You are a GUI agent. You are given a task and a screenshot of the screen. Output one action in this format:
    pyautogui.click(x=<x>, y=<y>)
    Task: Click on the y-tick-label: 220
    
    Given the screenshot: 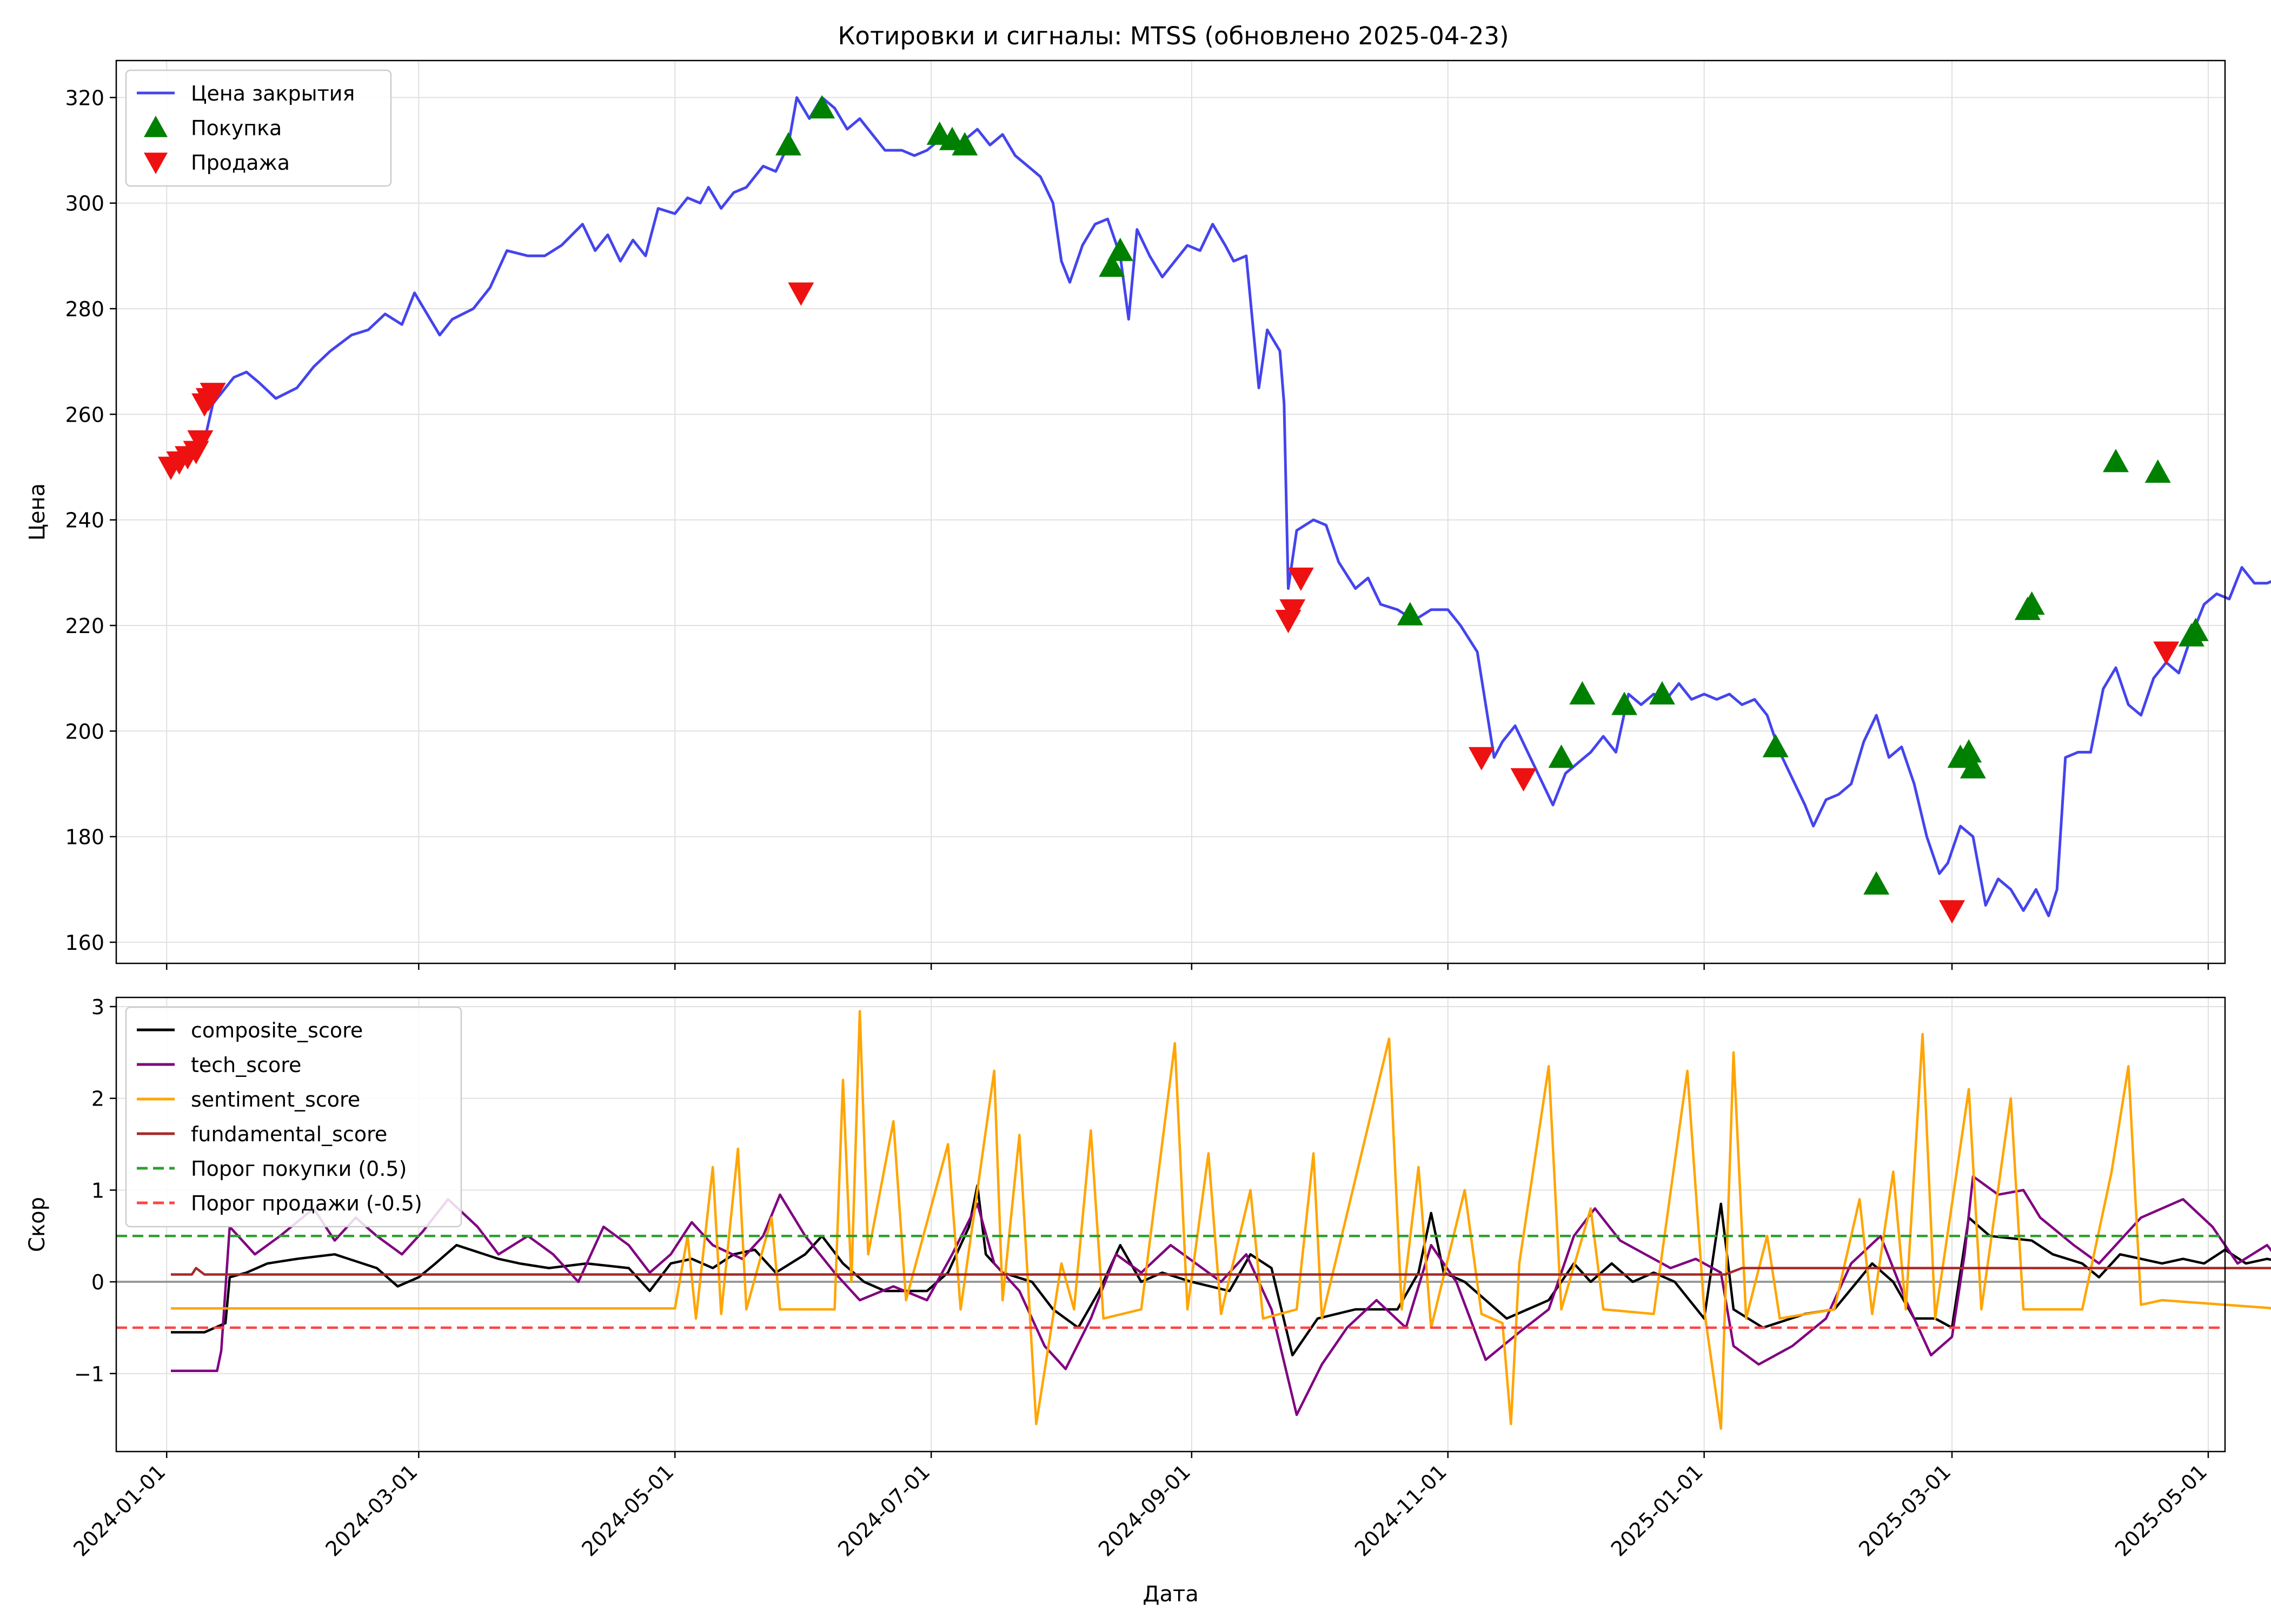 What is the action you would take?
    pyautogui.click(x=84, y=626)
    